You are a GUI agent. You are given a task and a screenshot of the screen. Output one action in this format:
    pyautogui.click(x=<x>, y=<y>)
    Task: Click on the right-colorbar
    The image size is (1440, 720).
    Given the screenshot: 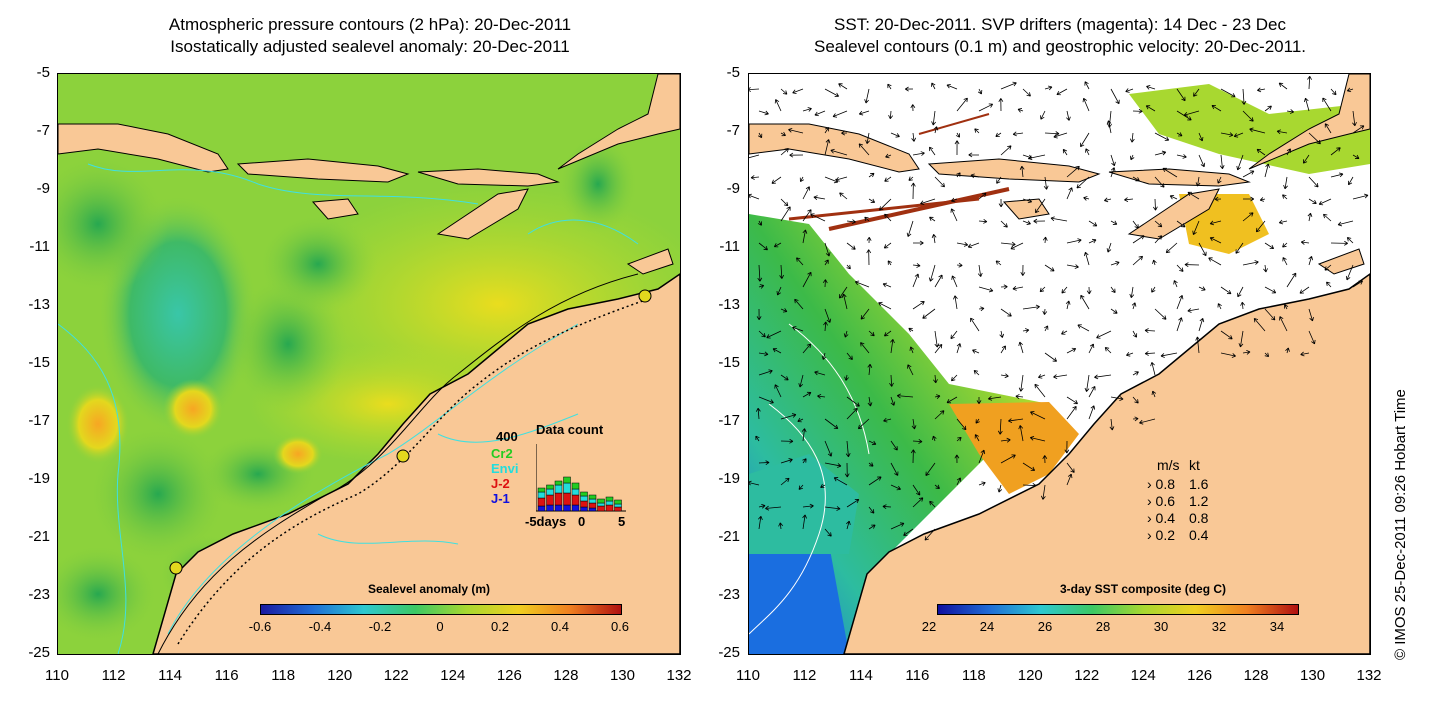 What is the action you would take?
    pyautogui.click(x=1118, y=609)
    